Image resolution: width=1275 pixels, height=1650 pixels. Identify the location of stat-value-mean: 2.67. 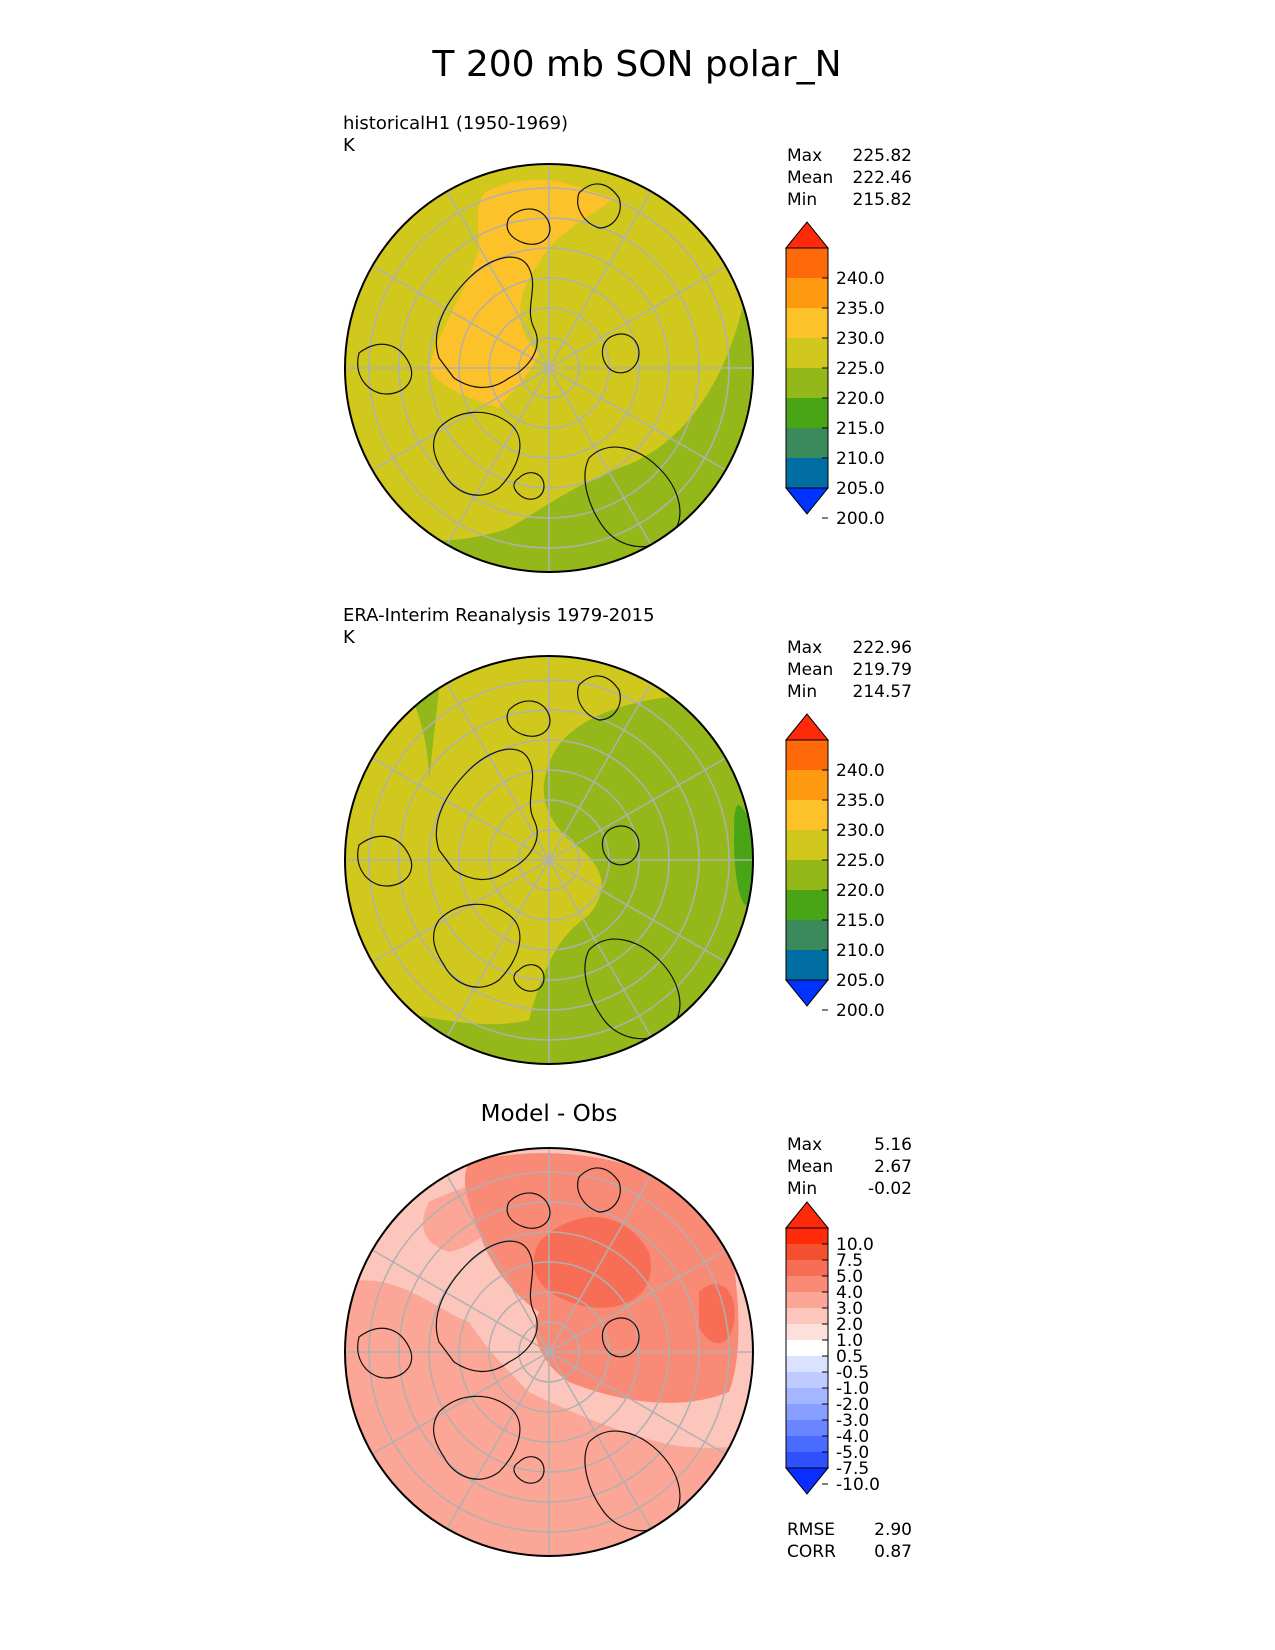
(893, 1167).